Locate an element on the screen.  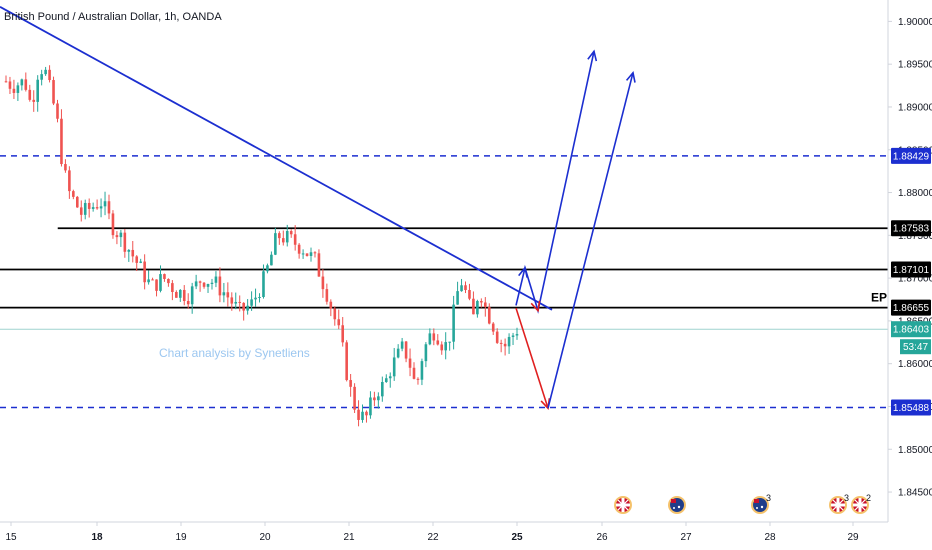
time-tick-label: 26 is located at coordinates (602, 537).